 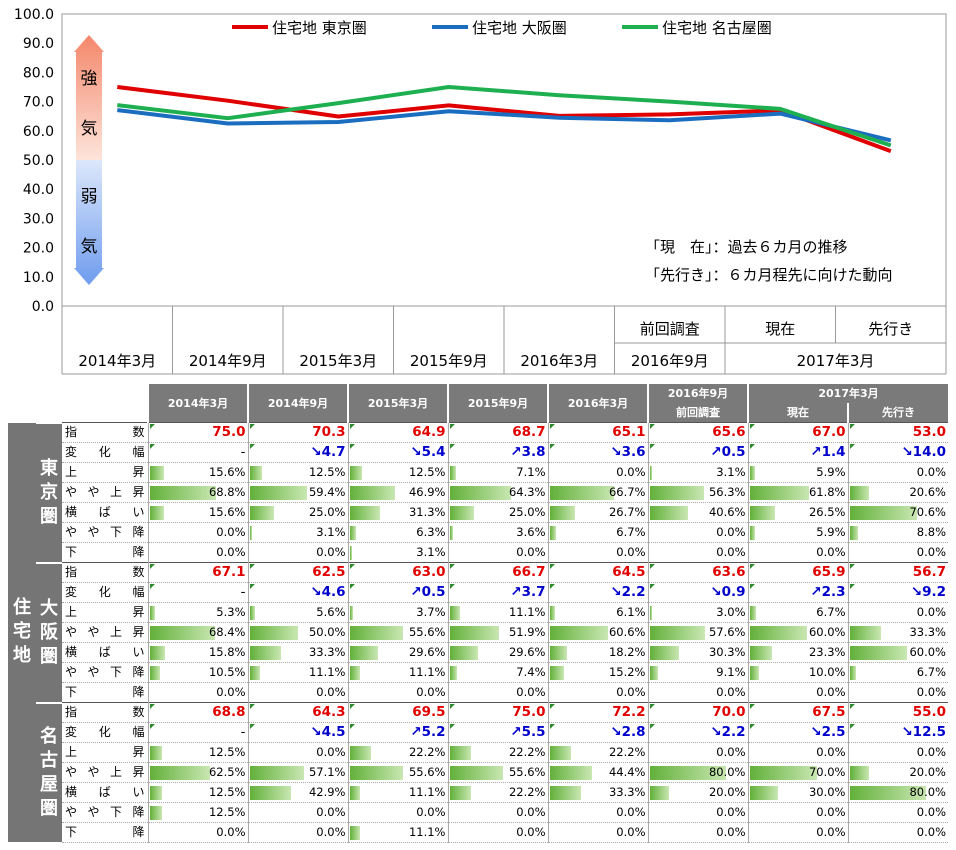 I want to click on table-cell: 26.5%, so click(x=797, y=512).